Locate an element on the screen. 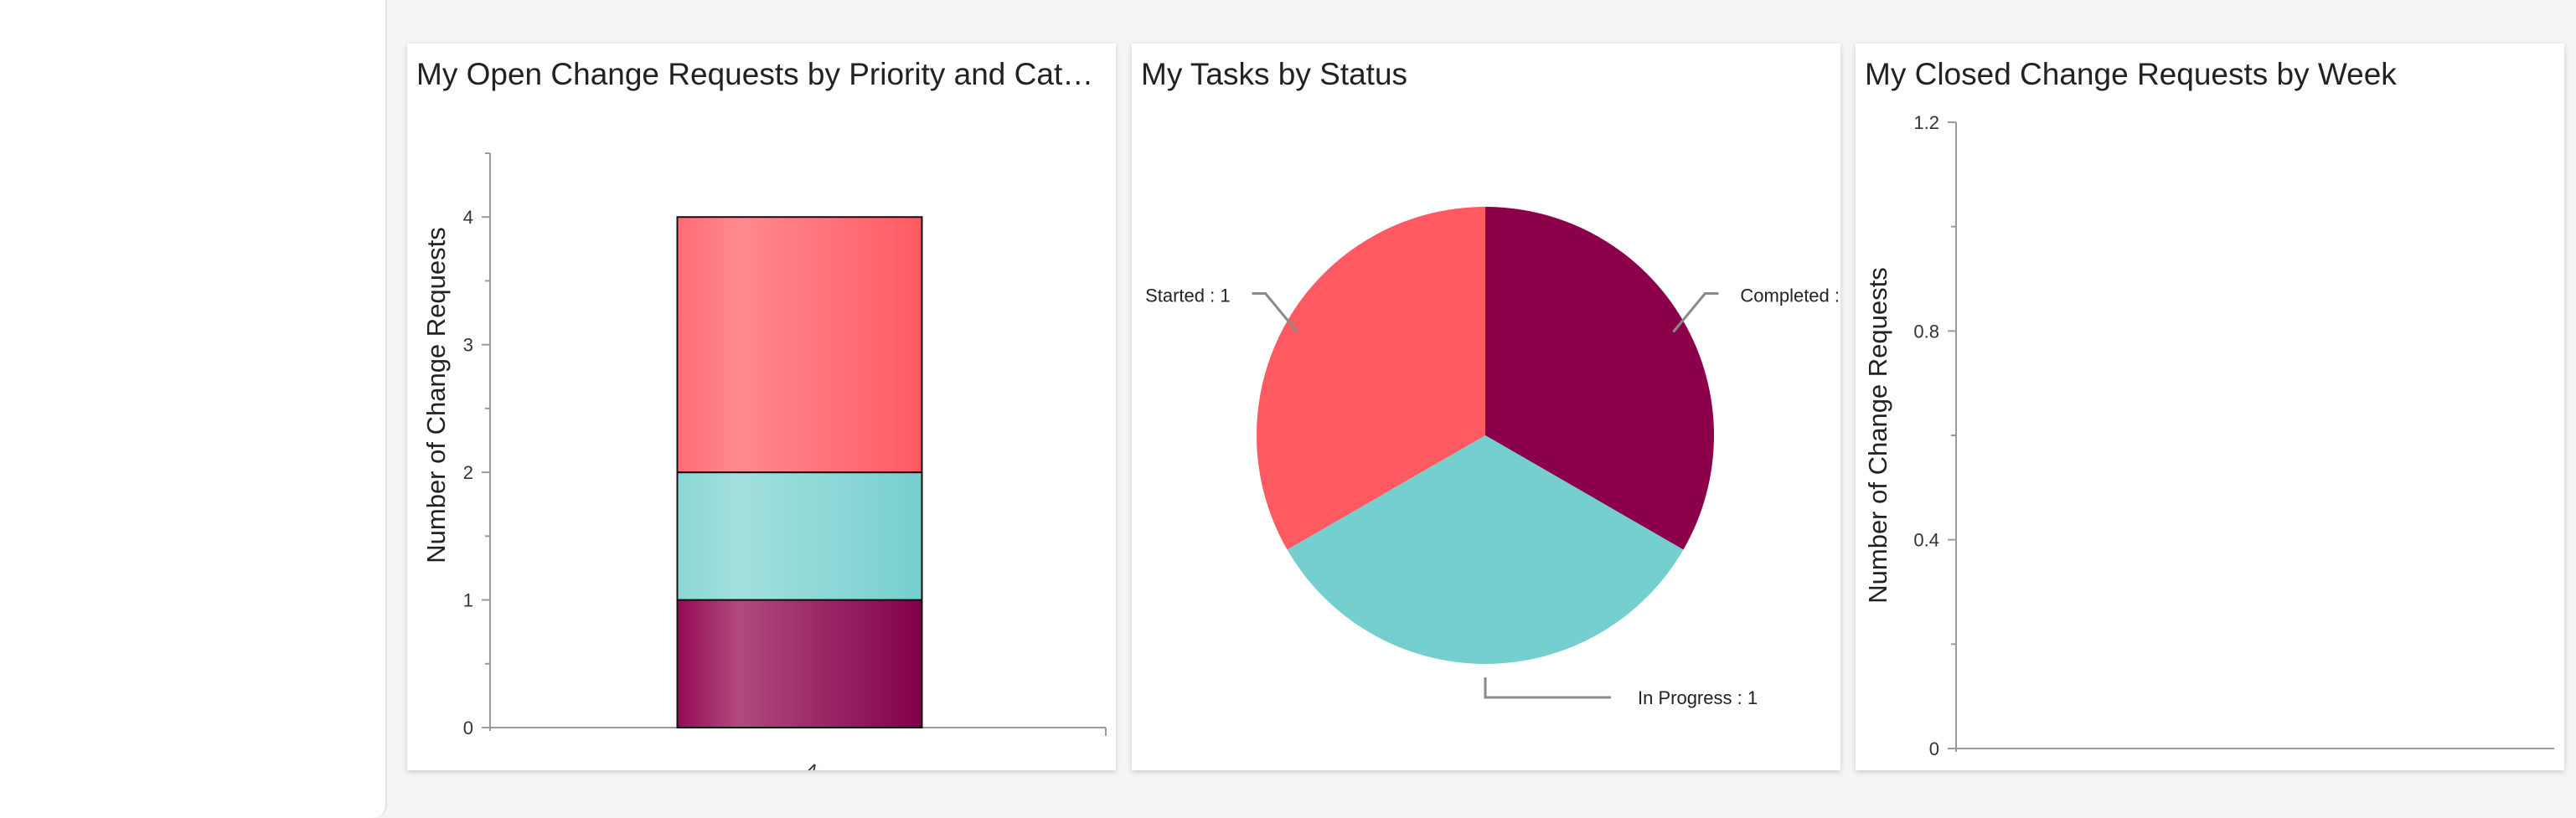  pie-slice-label: Completed : 1 is located at coordinates (1790, 296).